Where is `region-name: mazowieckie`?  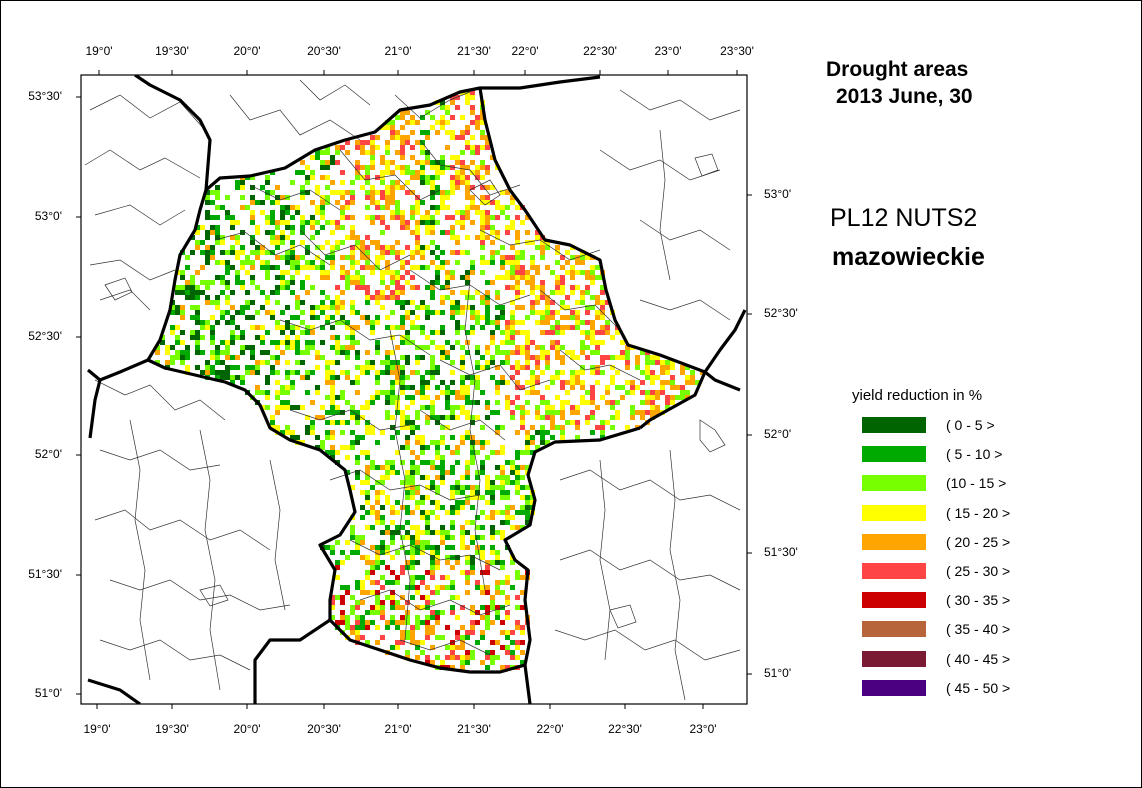
region-name: mazowieckie is located at coordinates (908, 257).